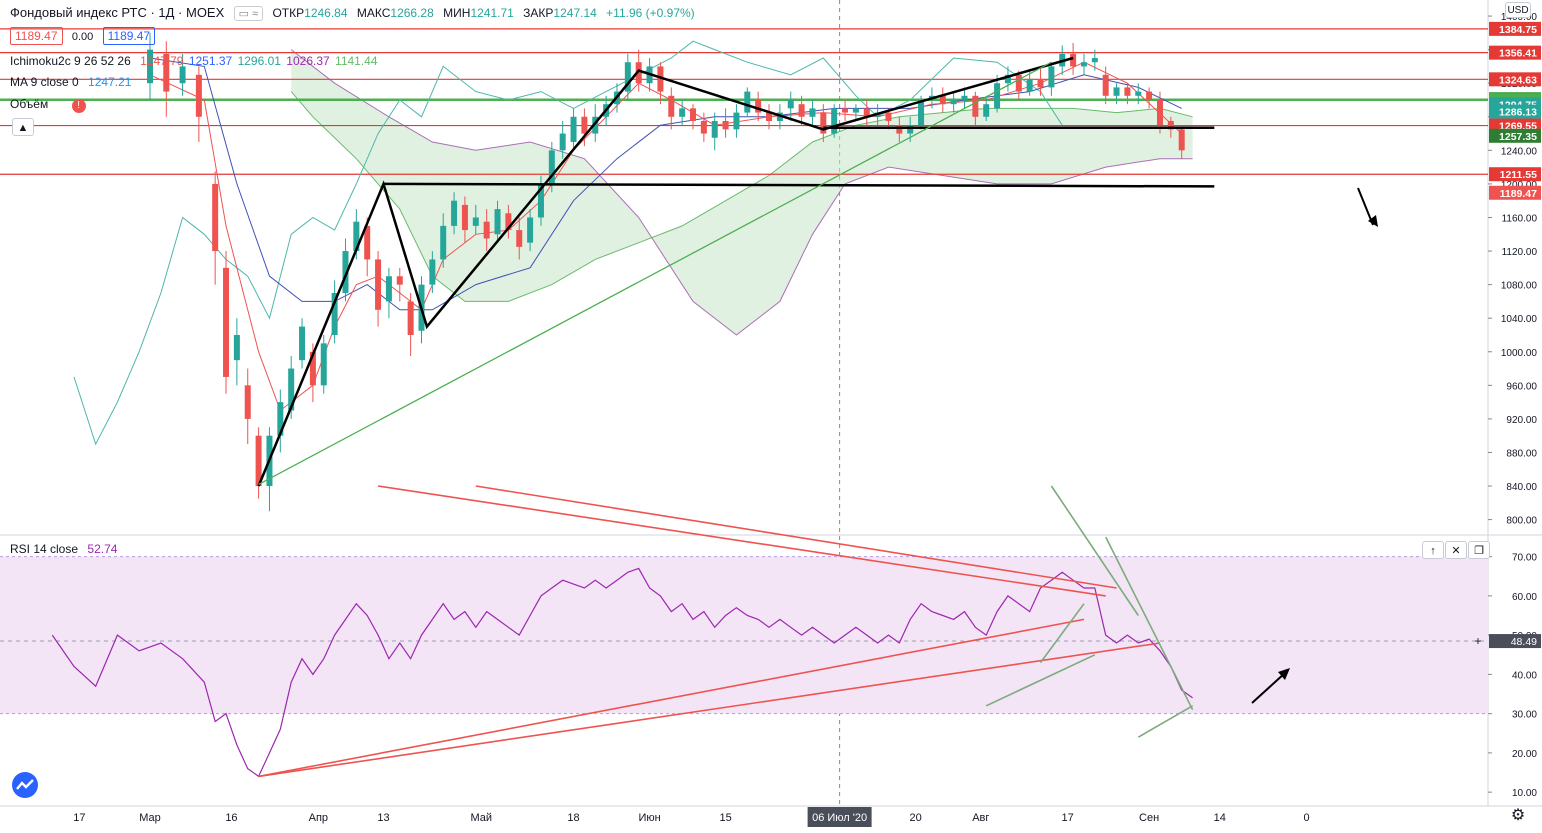 The image size is (1542, 833). I want to click on tradingview-logo-icon, so click(25, 785).